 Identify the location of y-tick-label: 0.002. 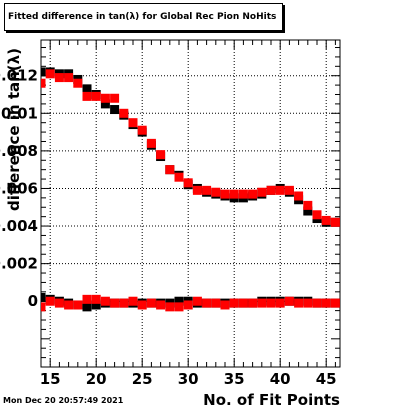
(19, 264).